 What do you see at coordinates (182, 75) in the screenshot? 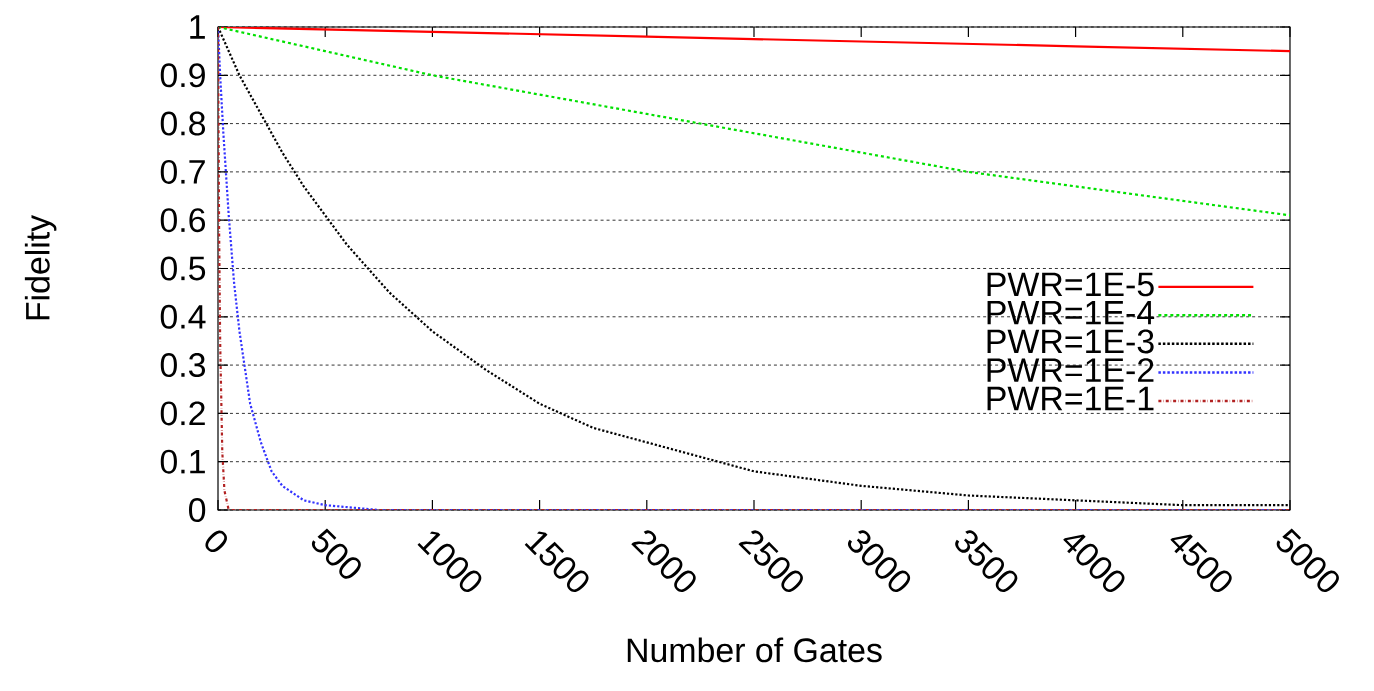
I see `y-tick-label: 0.9` at bounding box center [182, 75].